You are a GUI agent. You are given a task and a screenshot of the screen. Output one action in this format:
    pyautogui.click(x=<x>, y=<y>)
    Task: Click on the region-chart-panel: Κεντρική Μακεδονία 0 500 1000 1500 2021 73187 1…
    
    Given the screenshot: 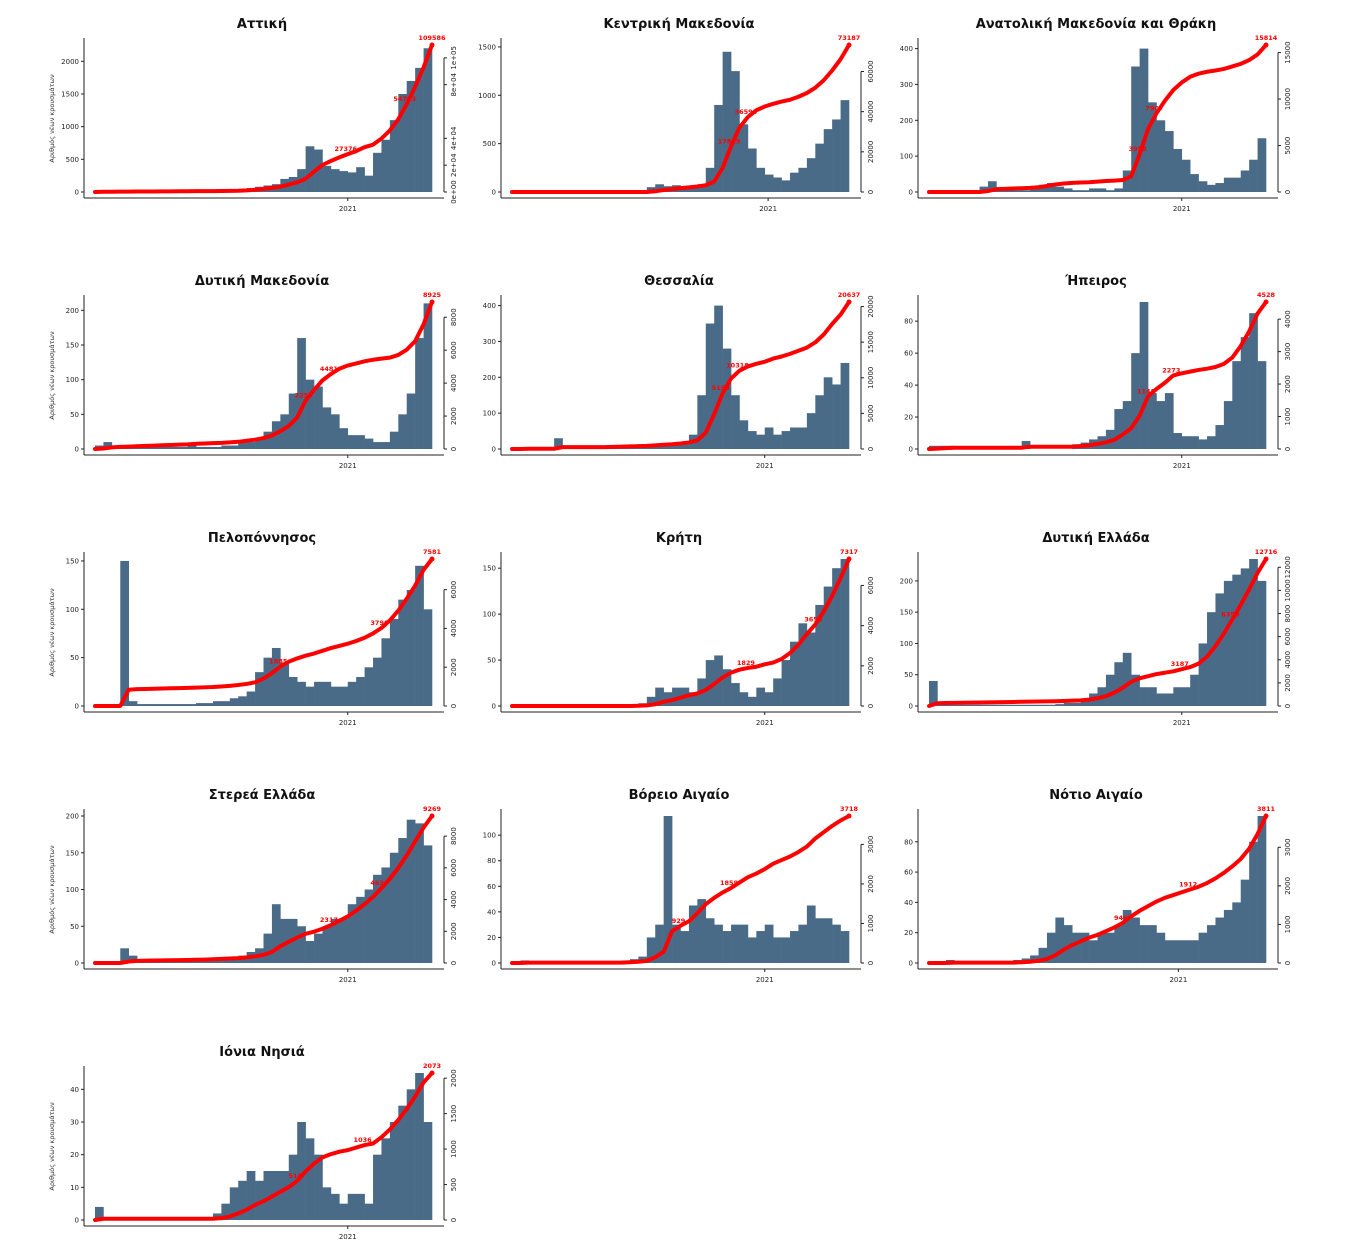 What is the action you would take?
    pyautogui.click(x=676, y=115)
    